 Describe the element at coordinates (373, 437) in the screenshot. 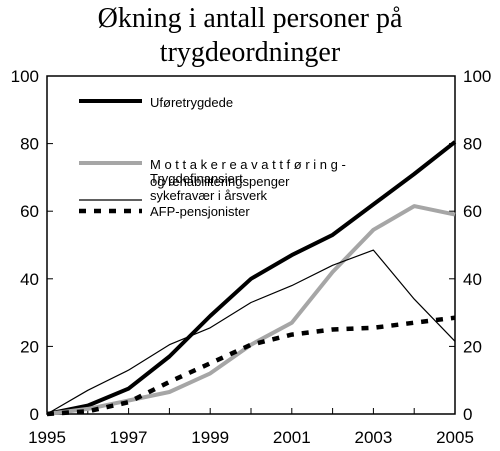

I see `x-tick-label: 2003` at that location.